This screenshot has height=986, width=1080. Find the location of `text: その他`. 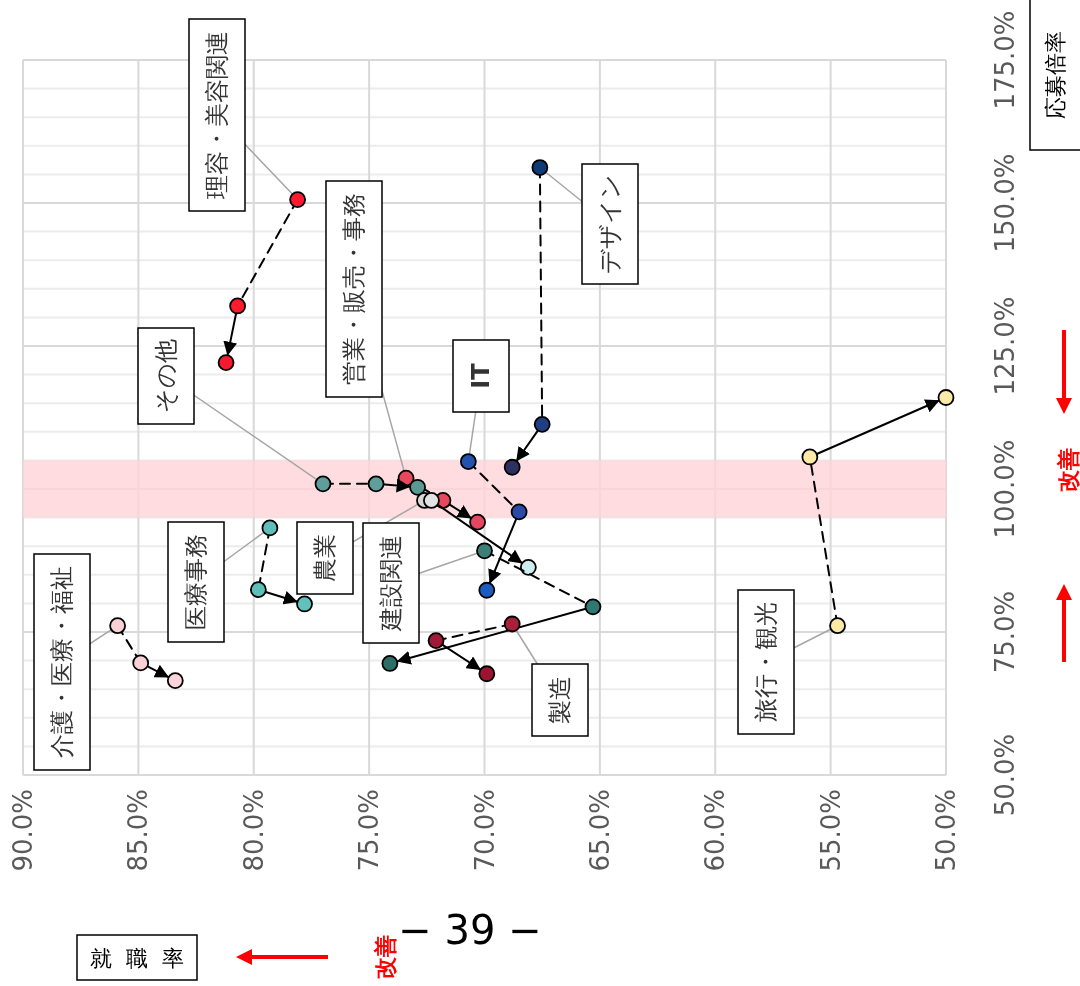

text: その他 is located at coordinates (166, 376).